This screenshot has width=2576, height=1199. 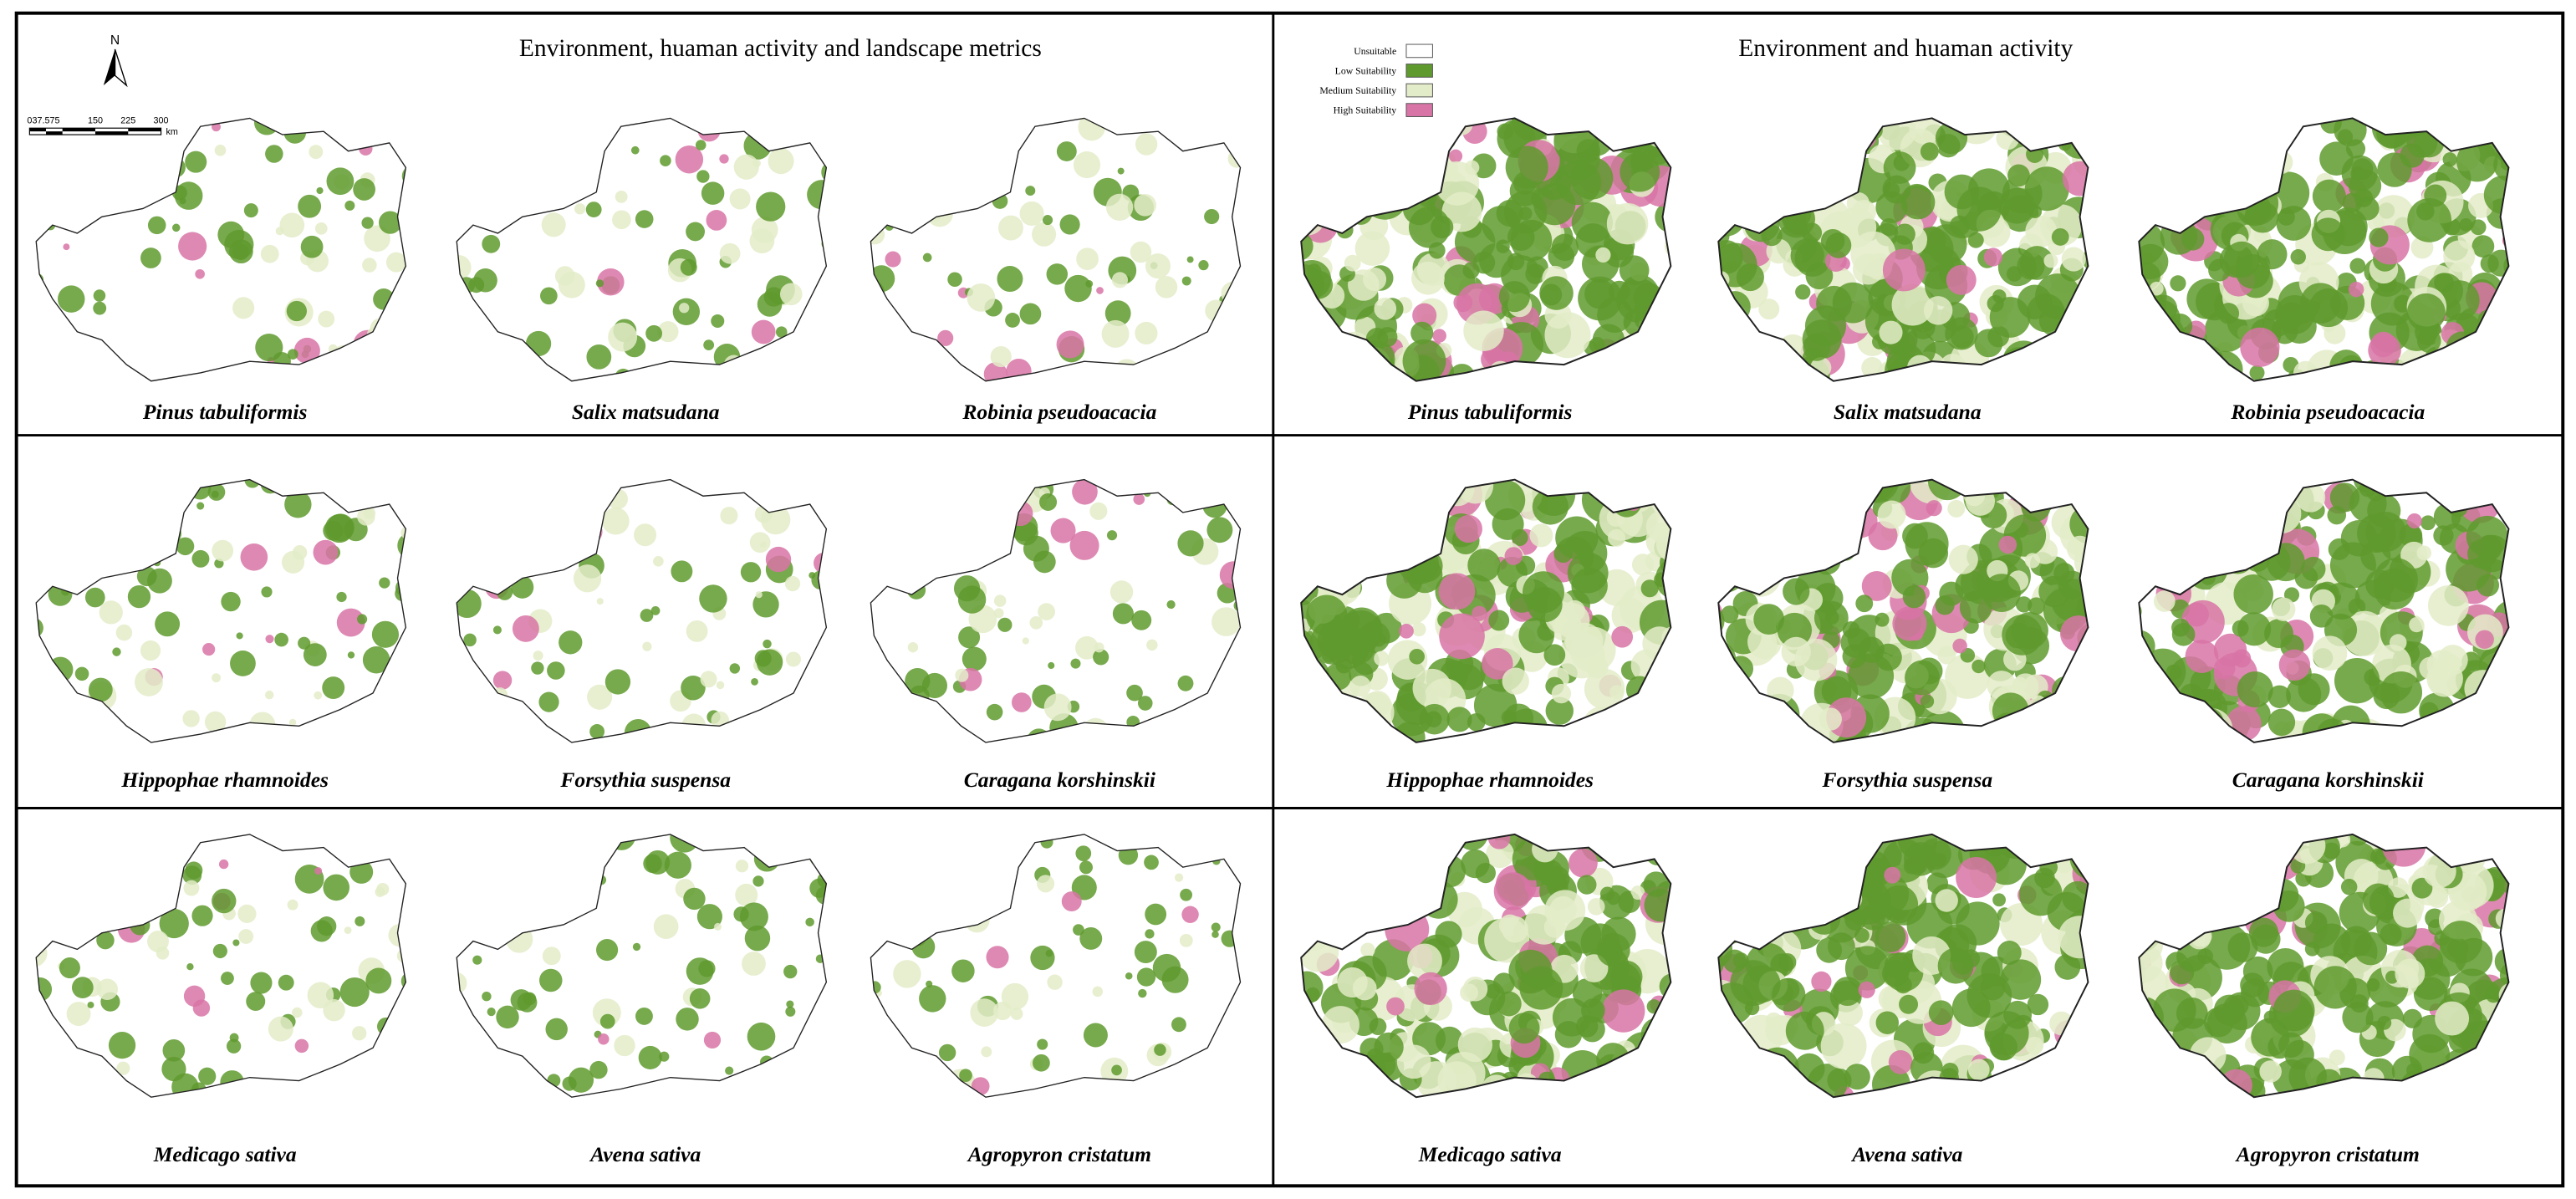 What do you see at coordinates (2327, 412) in the screenshot?
I see `species-label: Robinia pseudoacacia` at bounding box center [2327, 412].